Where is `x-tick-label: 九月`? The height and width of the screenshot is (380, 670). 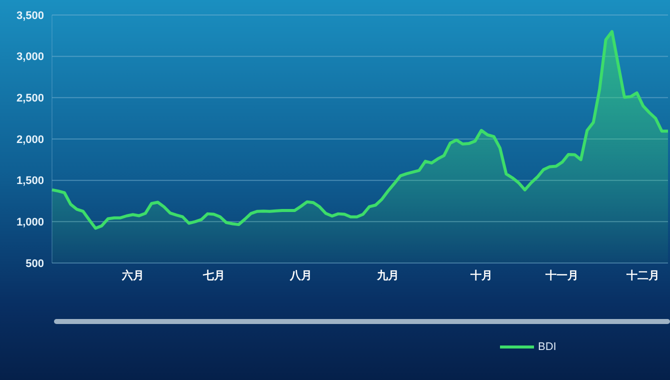
x-tick-label: 九月 is located at coordinates (387, 275).